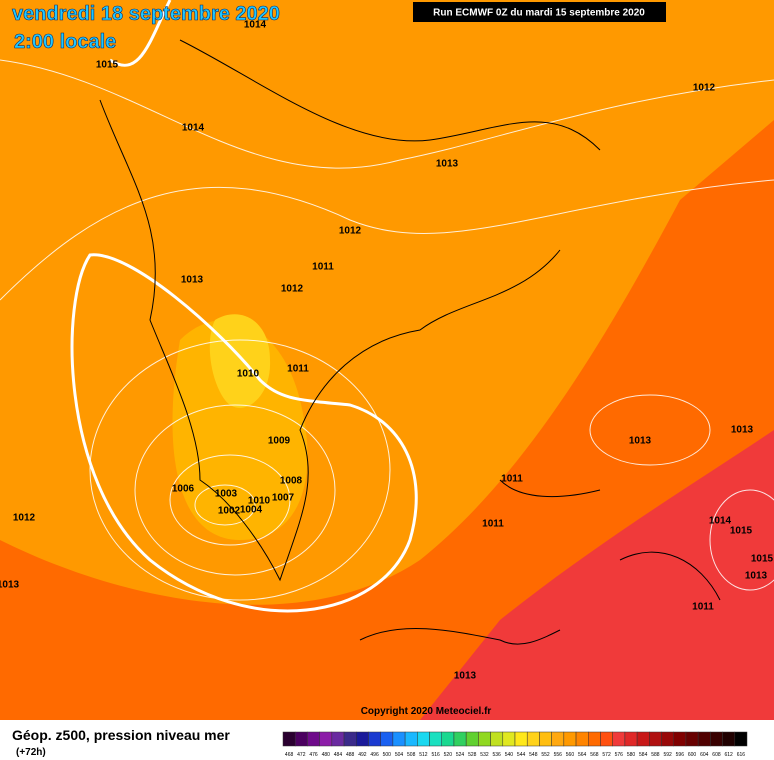 Image resolution: width=774 pixels, height=760 pixels. I want to click on scale-label: 552, so click(545, 755).